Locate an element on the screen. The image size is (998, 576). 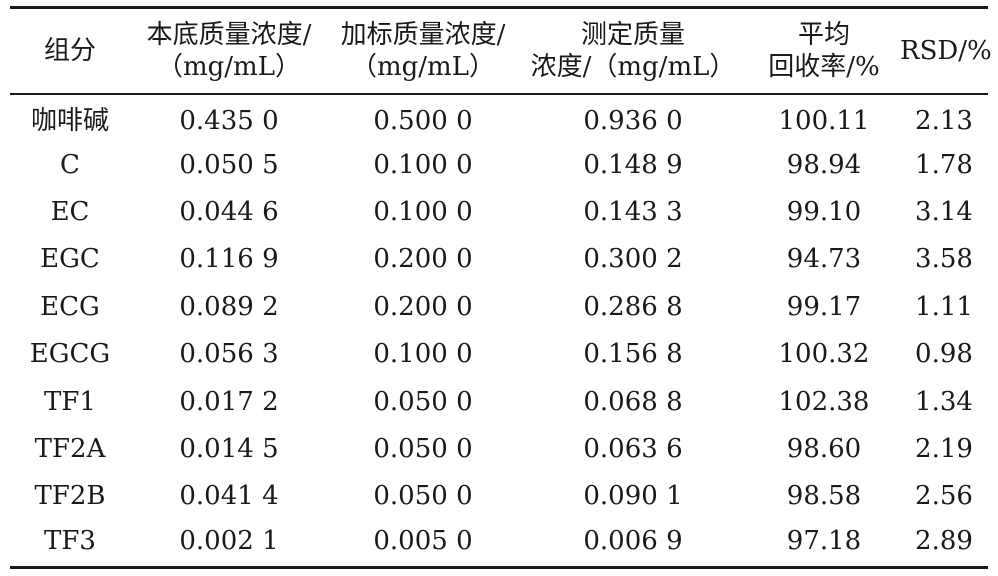
table-row: 咖啡碱 0.435 0 0.500 0 0.936 0 100.11 2.13 is located at coordinates (499, 117).